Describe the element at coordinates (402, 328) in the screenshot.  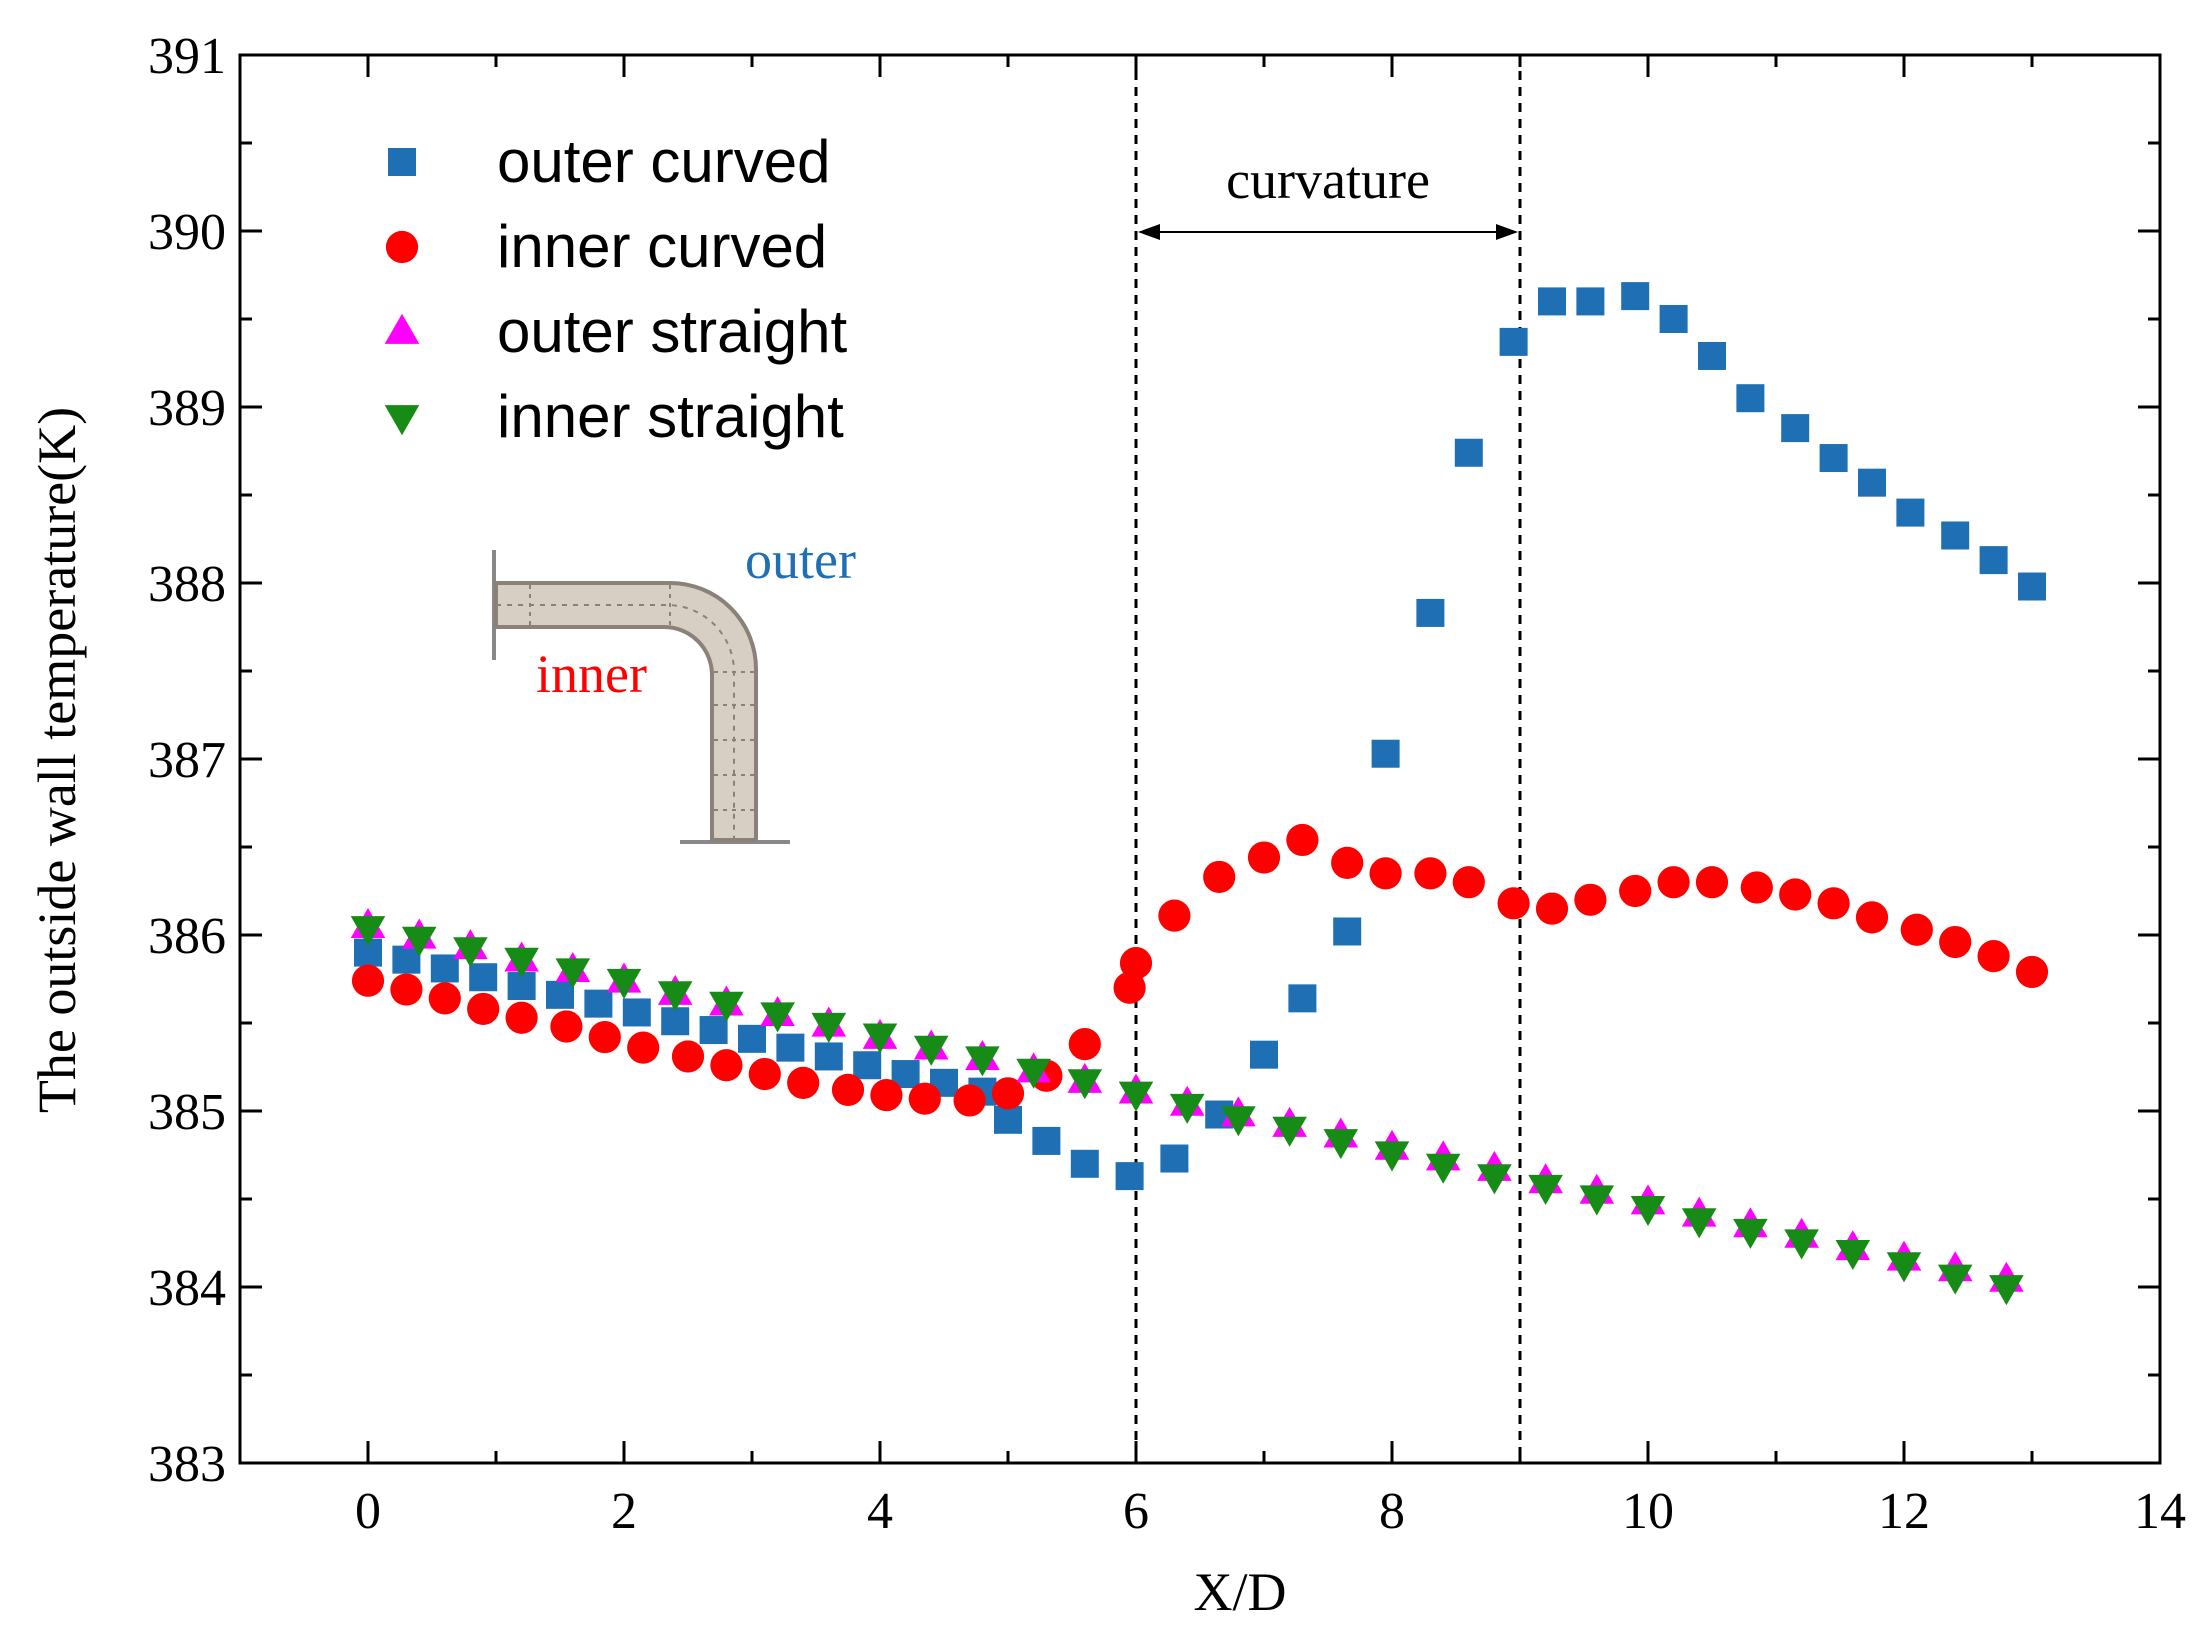
I see `legend-marker-outer-straight` at that location.